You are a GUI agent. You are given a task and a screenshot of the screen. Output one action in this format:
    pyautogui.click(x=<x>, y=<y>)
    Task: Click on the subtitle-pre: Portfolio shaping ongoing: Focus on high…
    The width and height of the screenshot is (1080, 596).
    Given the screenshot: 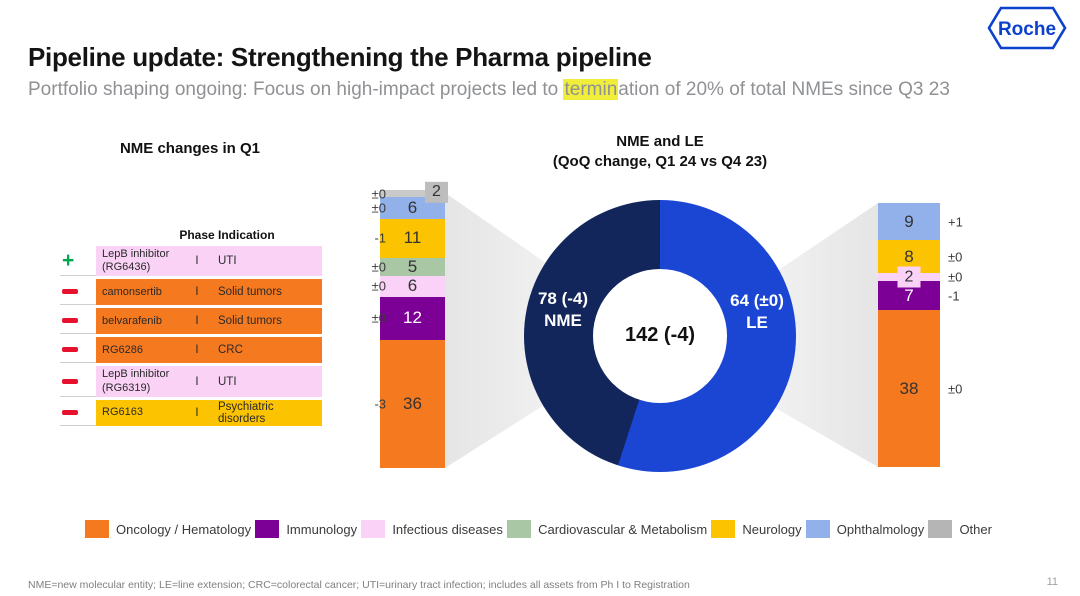 What is the action you would take?
    pyautogui.click(x=296, y=89)
    